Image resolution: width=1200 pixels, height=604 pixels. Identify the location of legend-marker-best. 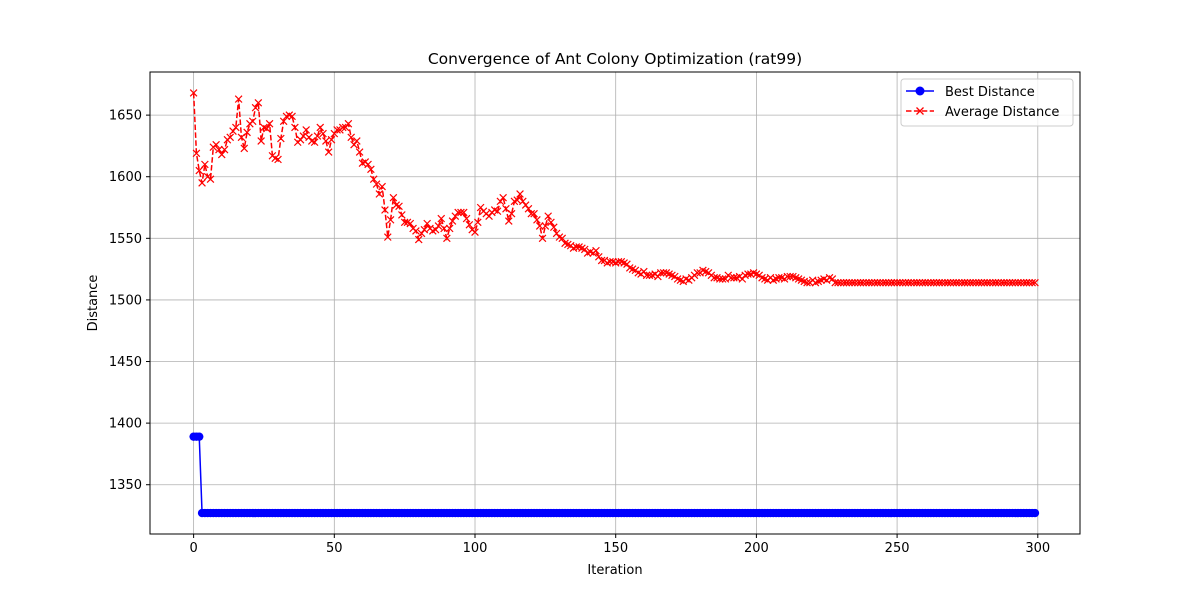
(920, 91).